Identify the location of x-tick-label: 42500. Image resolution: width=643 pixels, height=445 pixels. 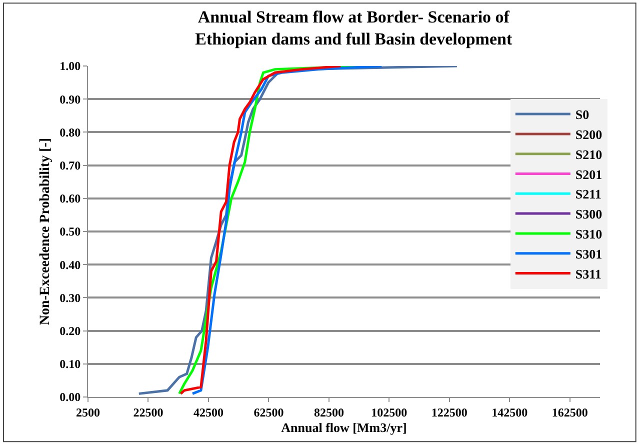
(208, 412).